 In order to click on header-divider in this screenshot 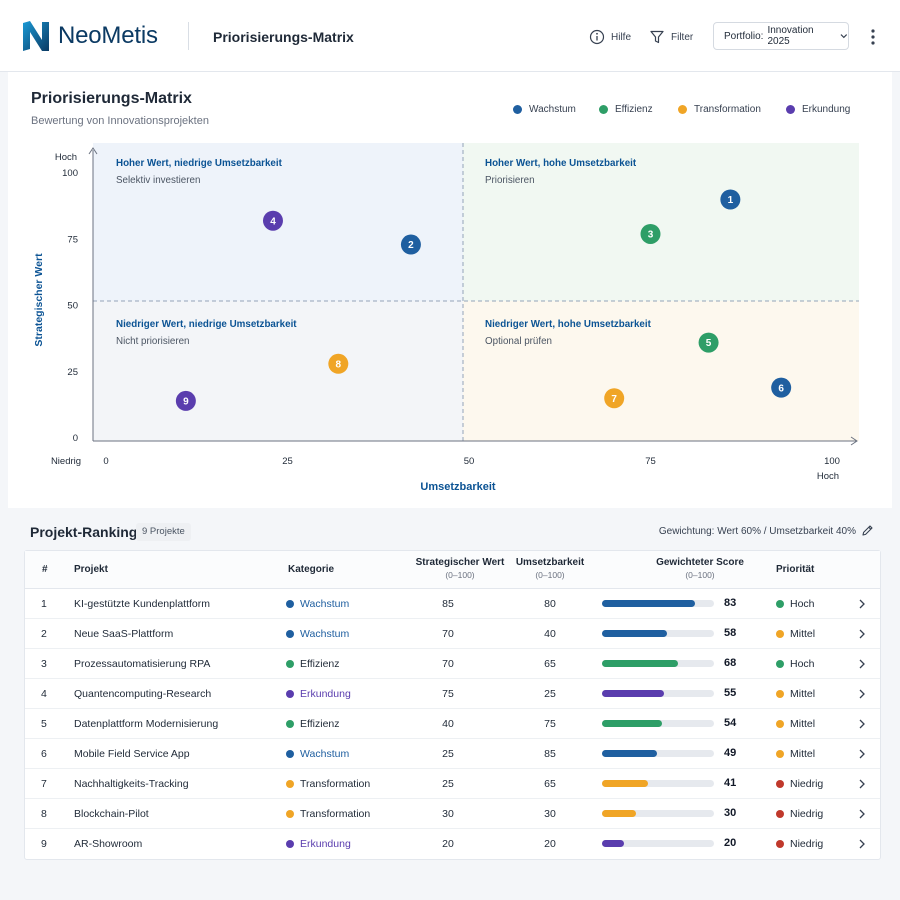, I will do `click(188, 36)`.